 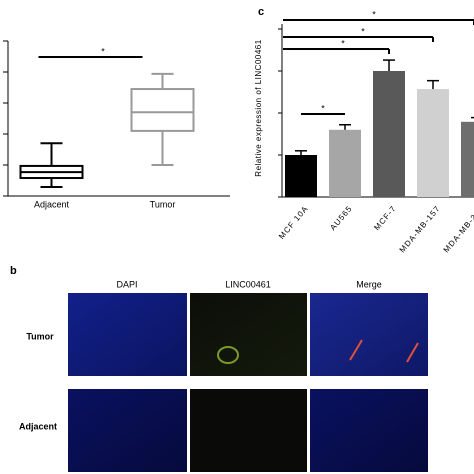 What do you see at coordinates (40, 336) in the screenshot?
I see `row-label: Tumor` at bounding box center [40, 336].